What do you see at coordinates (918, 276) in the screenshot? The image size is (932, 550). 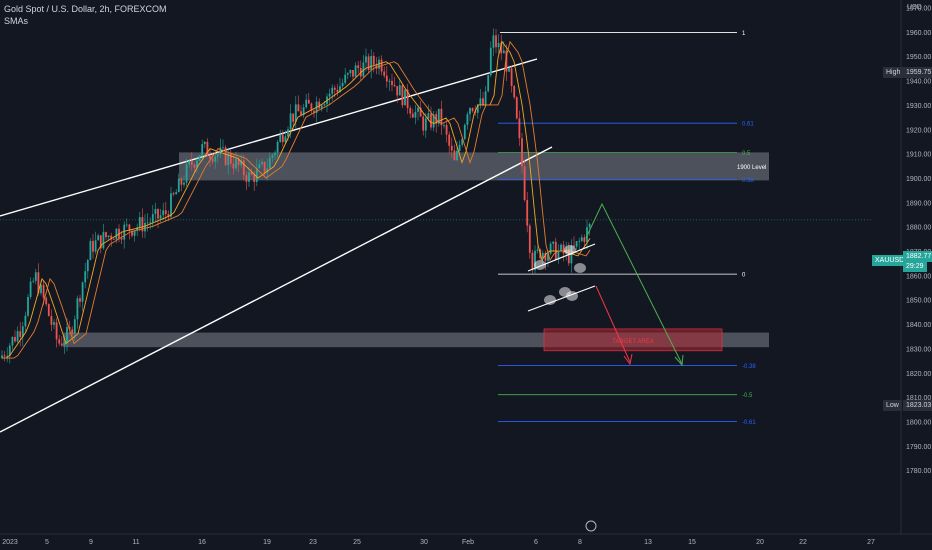 I see `y-tick-label: 1860.00` at bounding box center [918, 276].